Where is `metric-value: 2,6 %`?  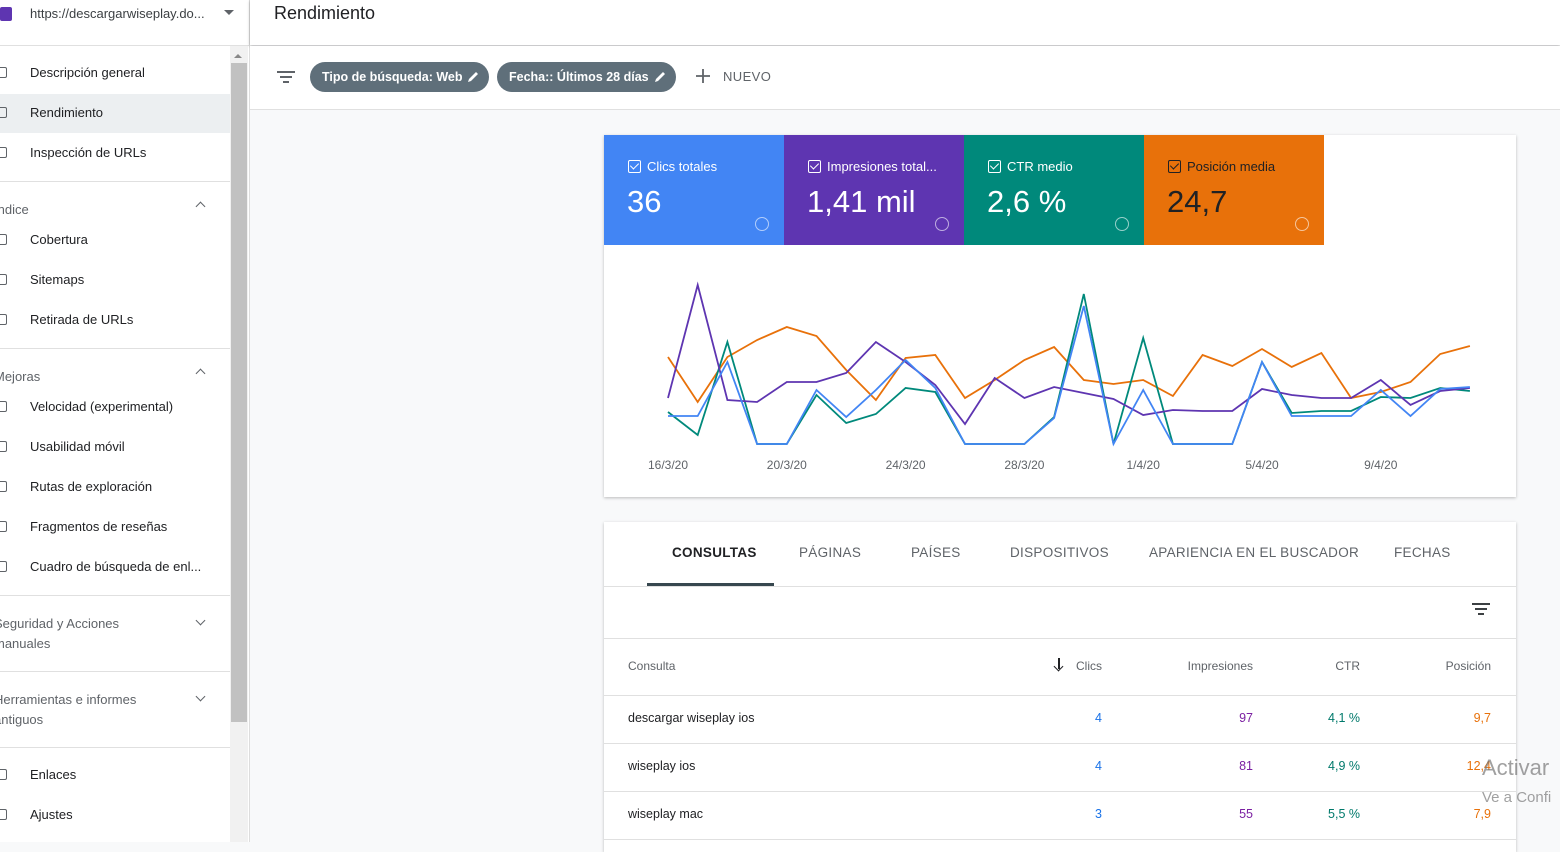 metric-value: 2,6 % is located at coordinates (1027, 201).